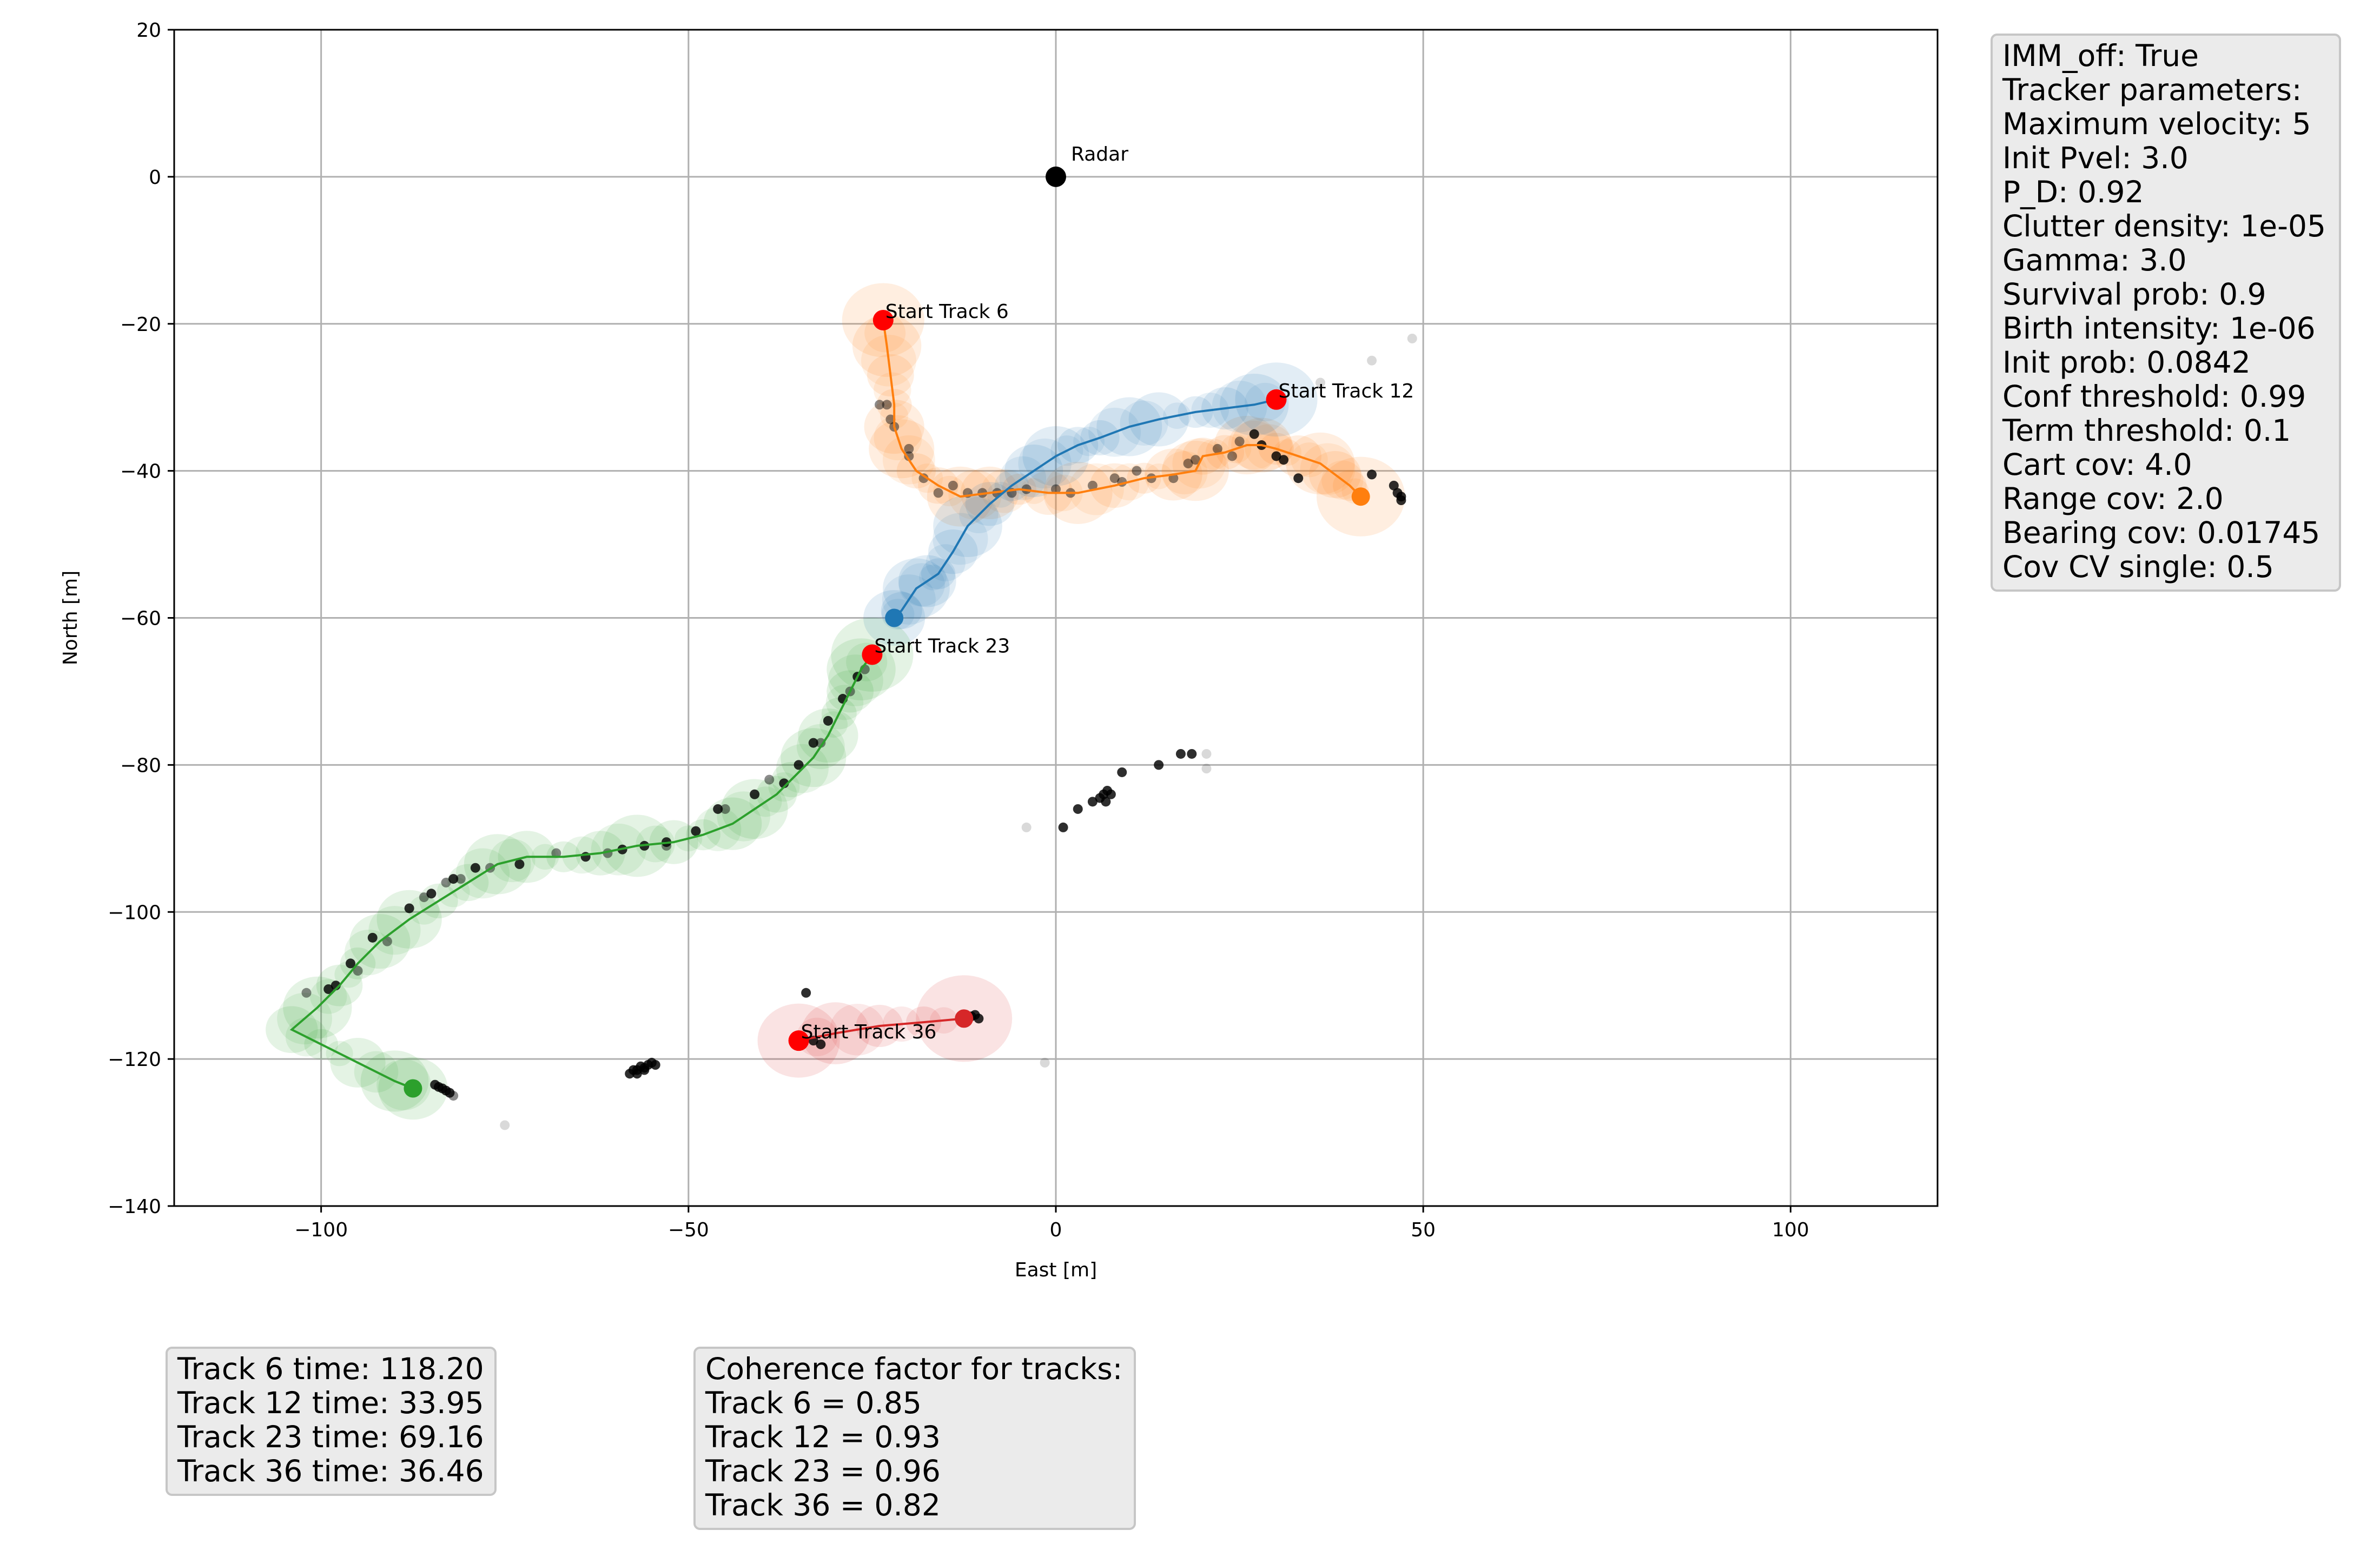 The image size is (2380, 1550). Describe the element at coordinates (2097, 464) in the screenshot. I see `parameter-line: Cart cov: 4.0` at that location.